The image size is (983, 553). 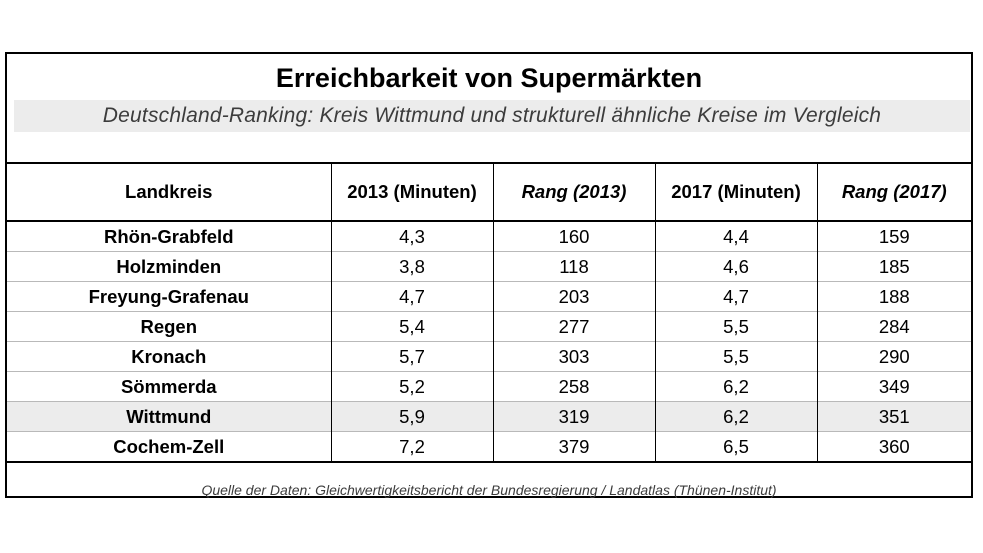 What do you see at coordinates (893, 416) in the screenshot?
I see `rank-2017-cell: 351` at bounding box center [893, 416].